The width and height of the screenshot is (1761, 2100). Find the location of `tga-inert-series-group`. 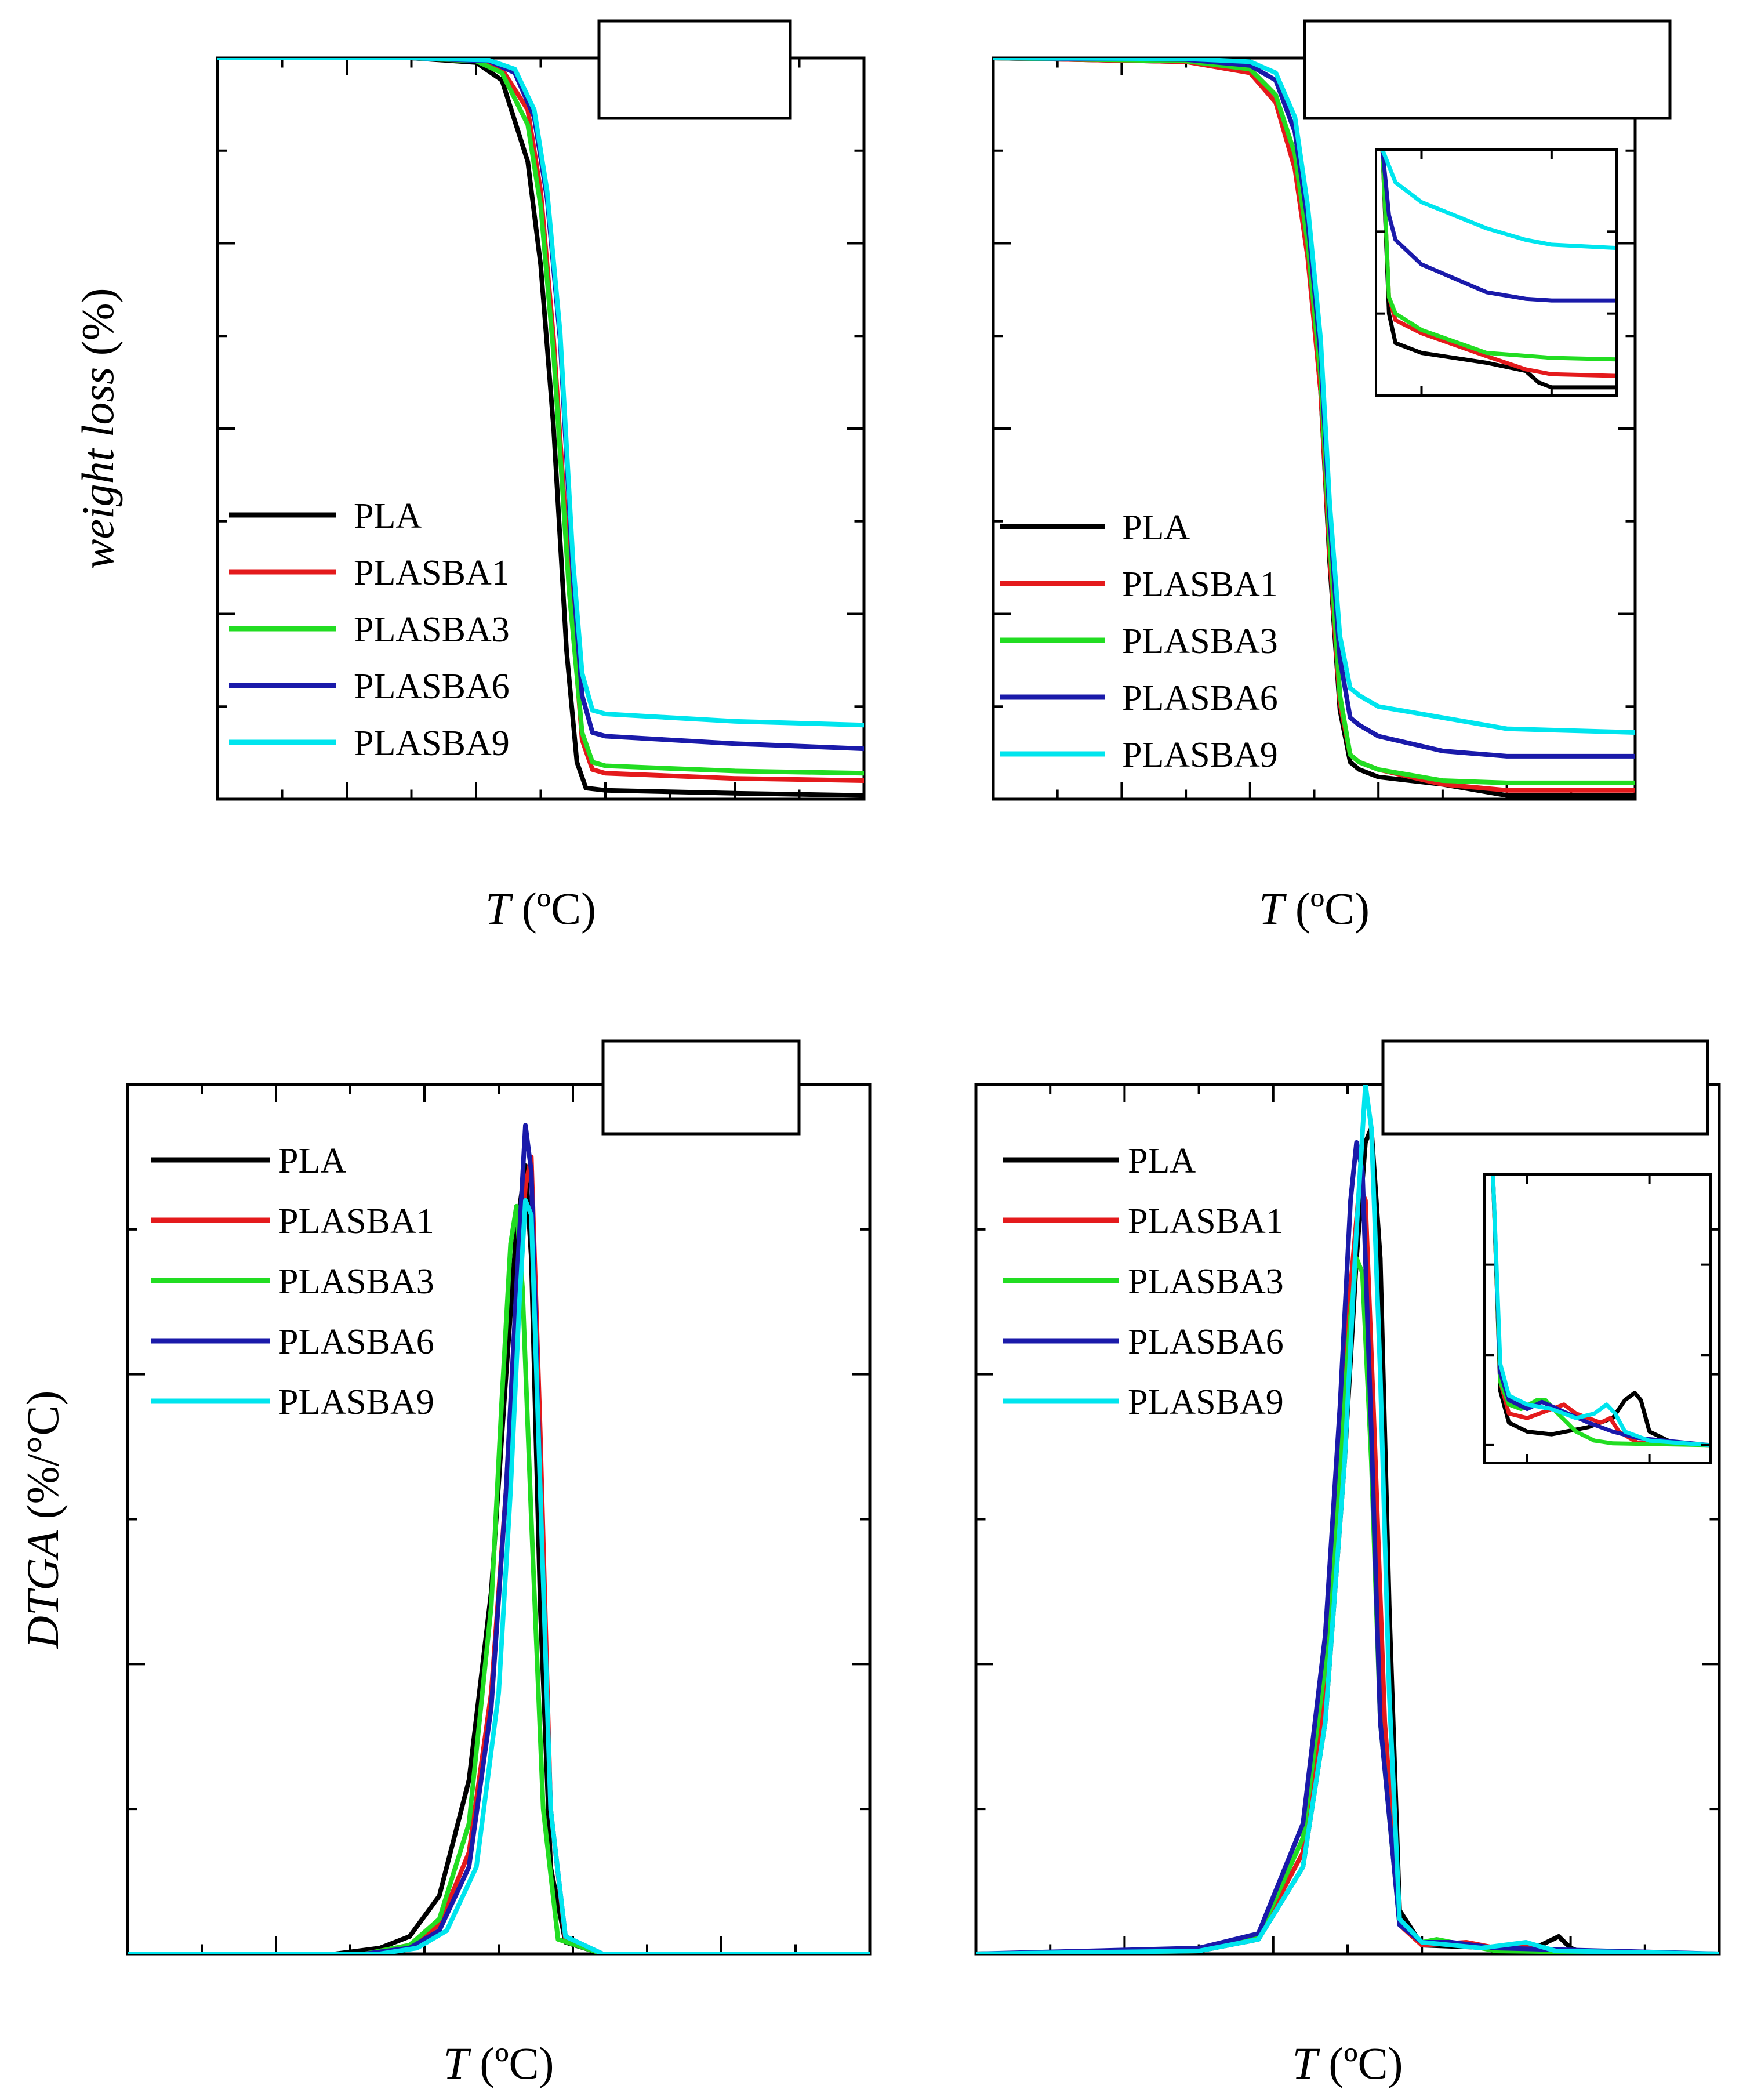

tga-inert-series-group is located at coordinates (540, 428).